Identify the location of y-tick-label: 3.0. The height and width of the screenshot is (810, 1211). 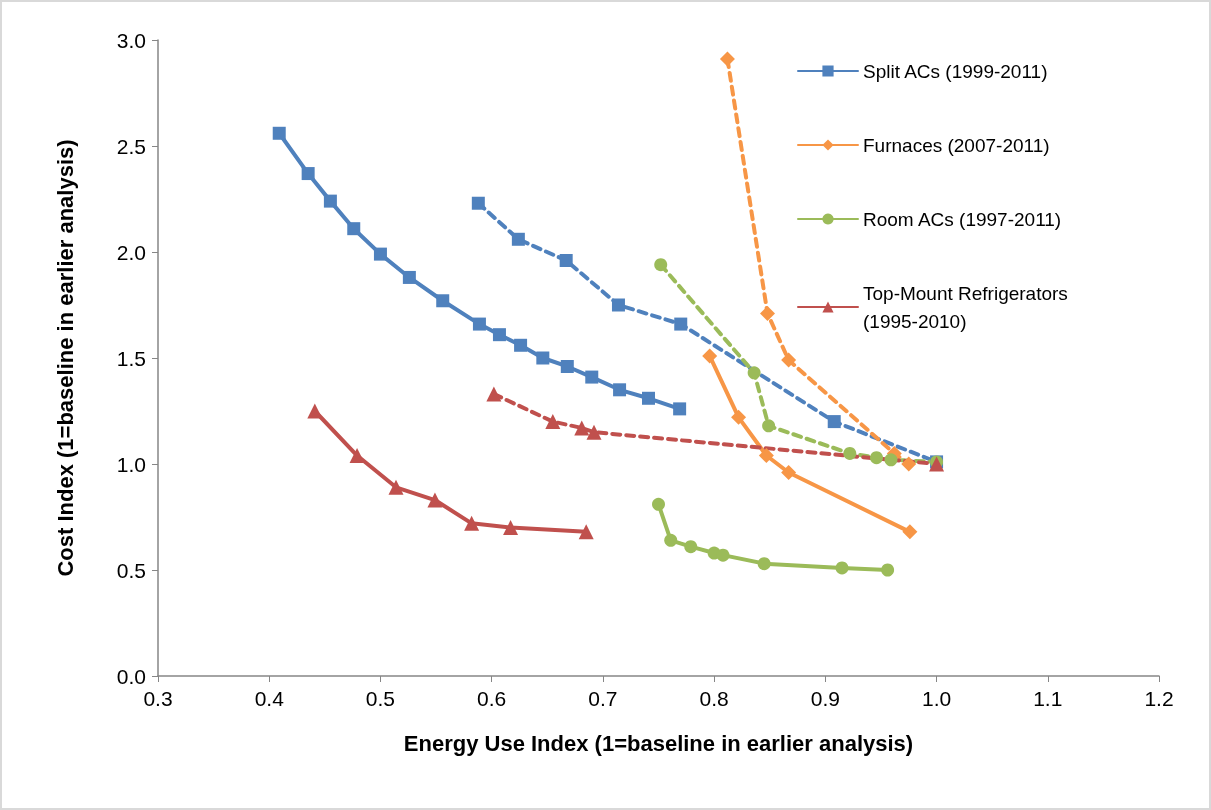
(131, 40).